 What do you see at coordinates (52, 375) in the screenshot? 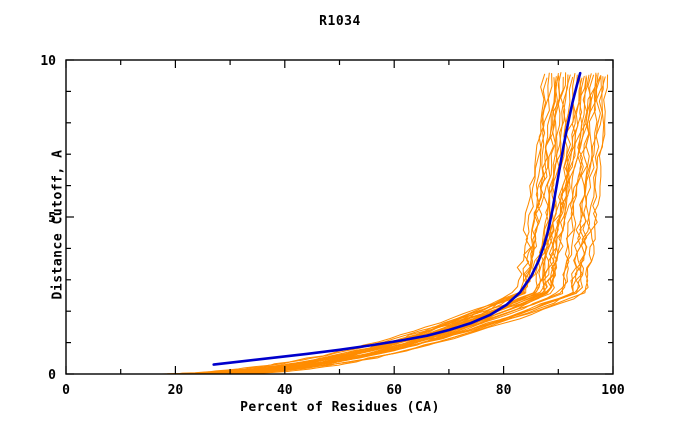
I see `y-tick-label: 0` at bounding box center [52, 375].